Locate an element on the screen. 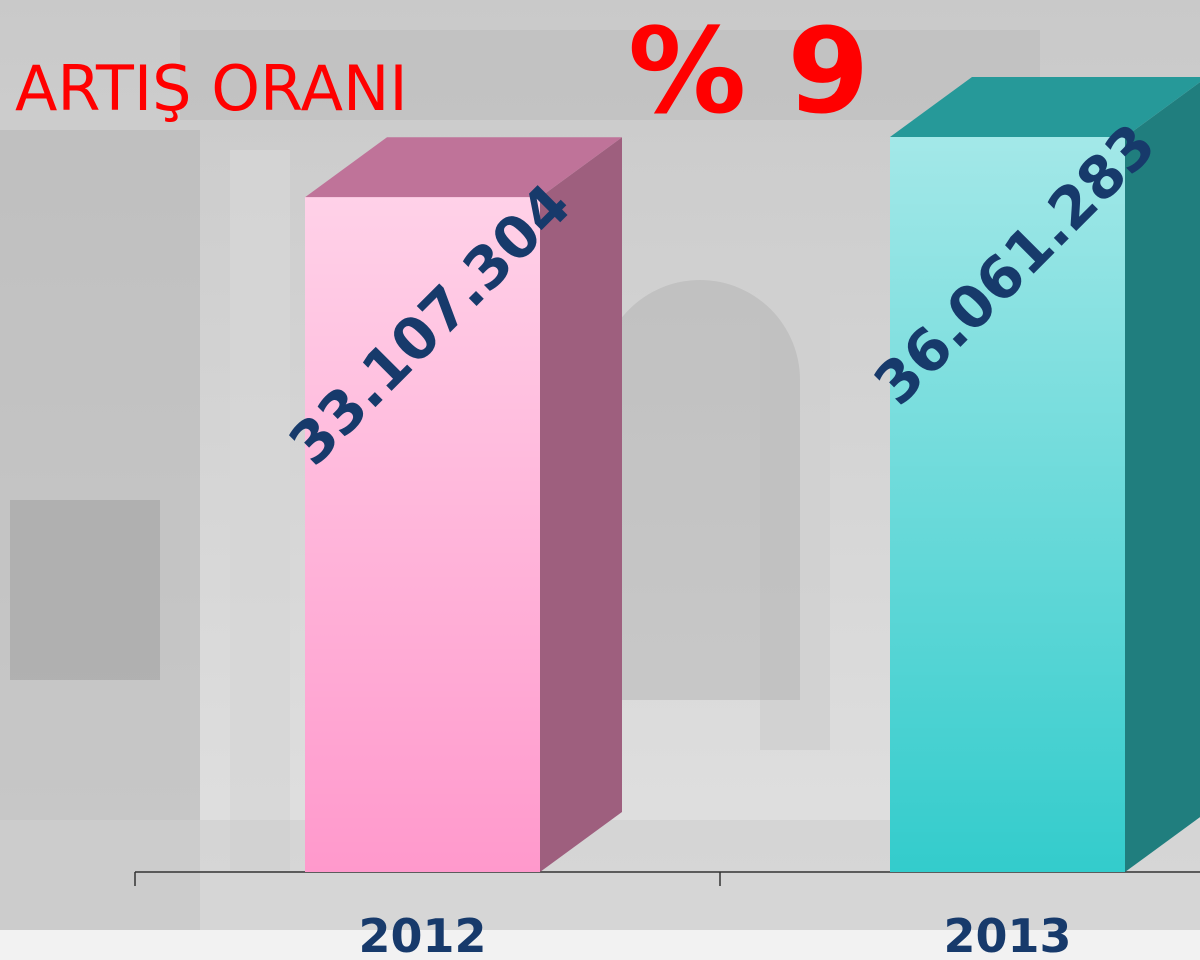  annotation: ARTIŞ ORANI is located at coordinates (211, 88).